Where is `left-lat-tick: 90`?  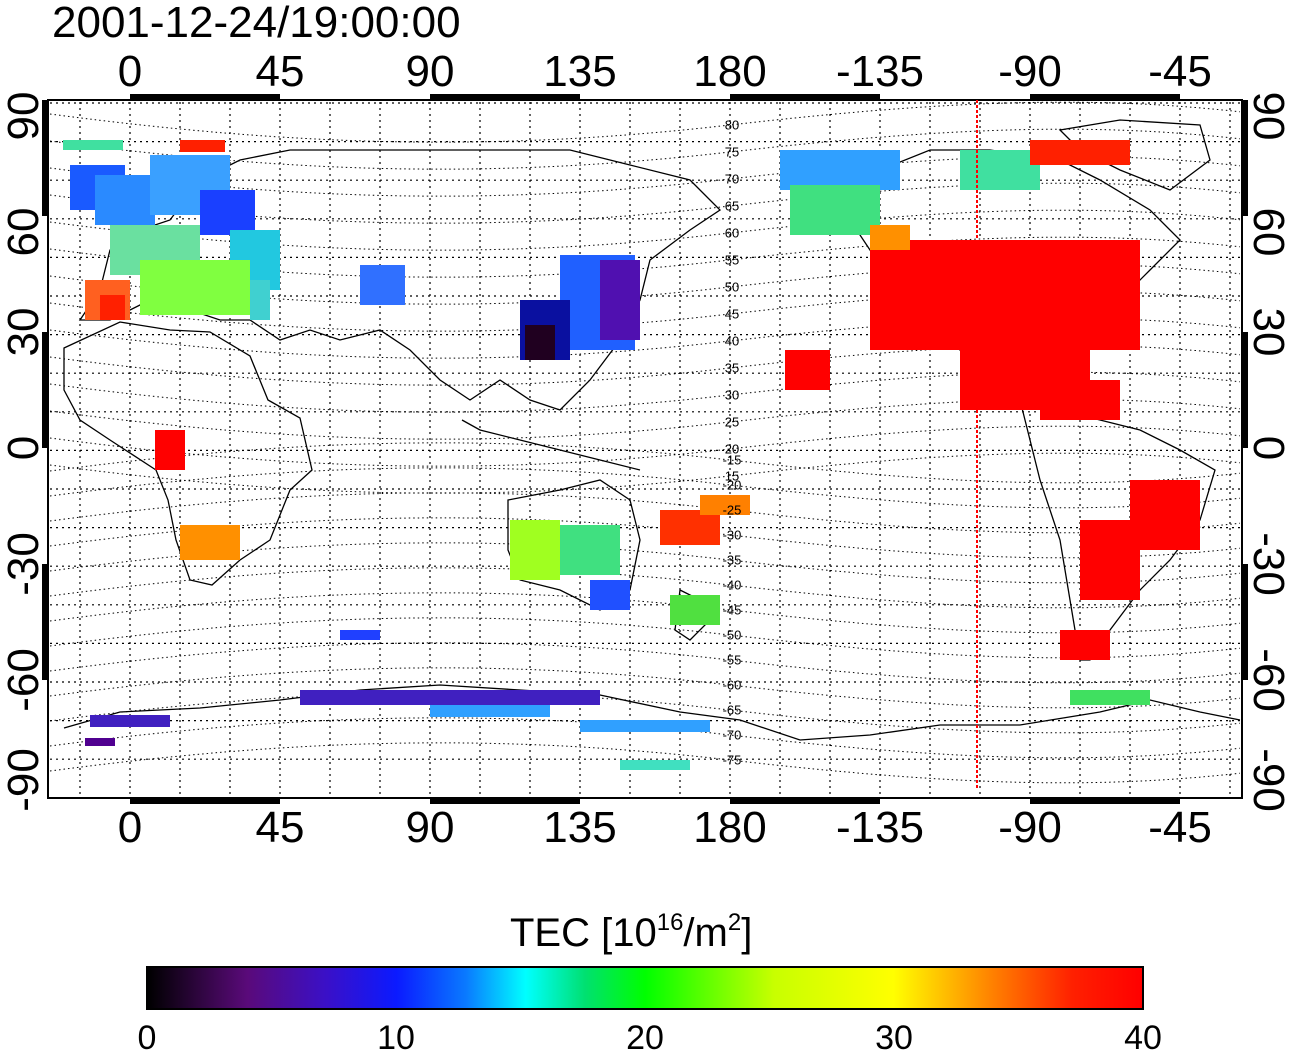 left-lat-tick: 90 is located at coordinates (24, 116).